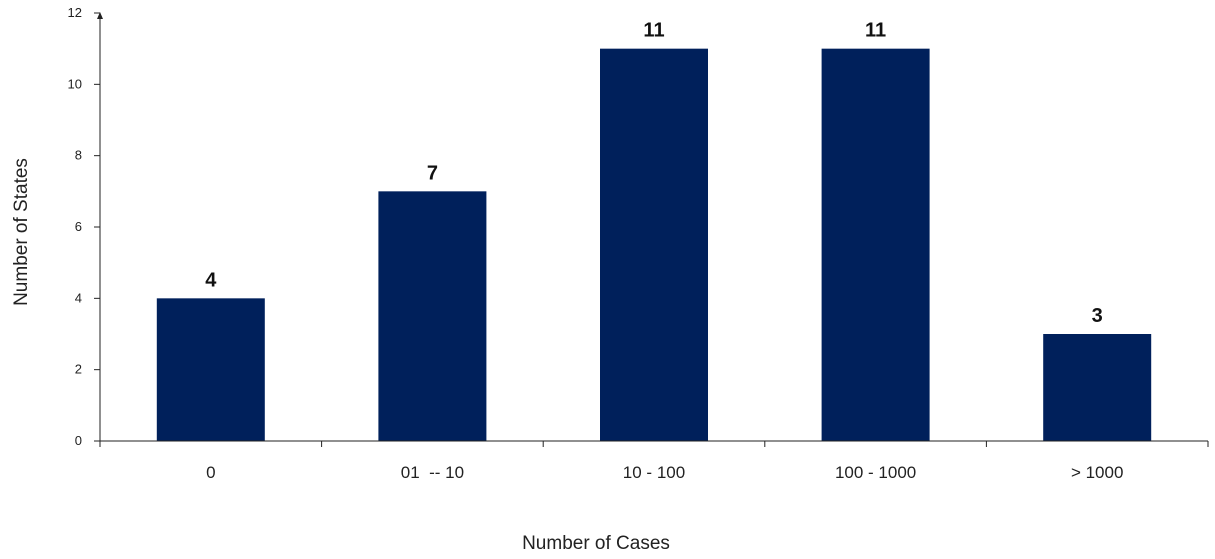 Image resolution: width=1215 pixels, height=559 pixels. I want to click on y-axis-title: Number of States, so click(21, 232).